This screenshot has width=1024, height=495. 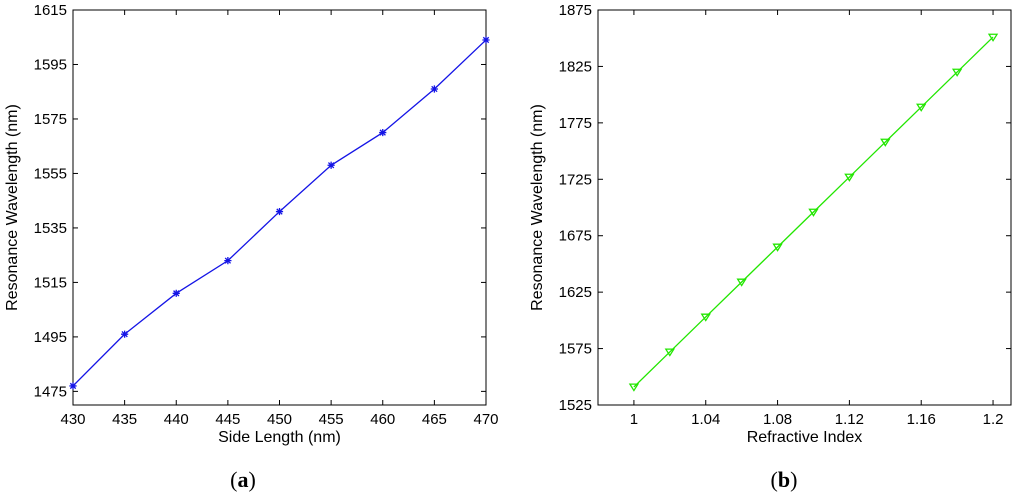 I want to click on panel-caption: (a), so click(x=243, y=479).